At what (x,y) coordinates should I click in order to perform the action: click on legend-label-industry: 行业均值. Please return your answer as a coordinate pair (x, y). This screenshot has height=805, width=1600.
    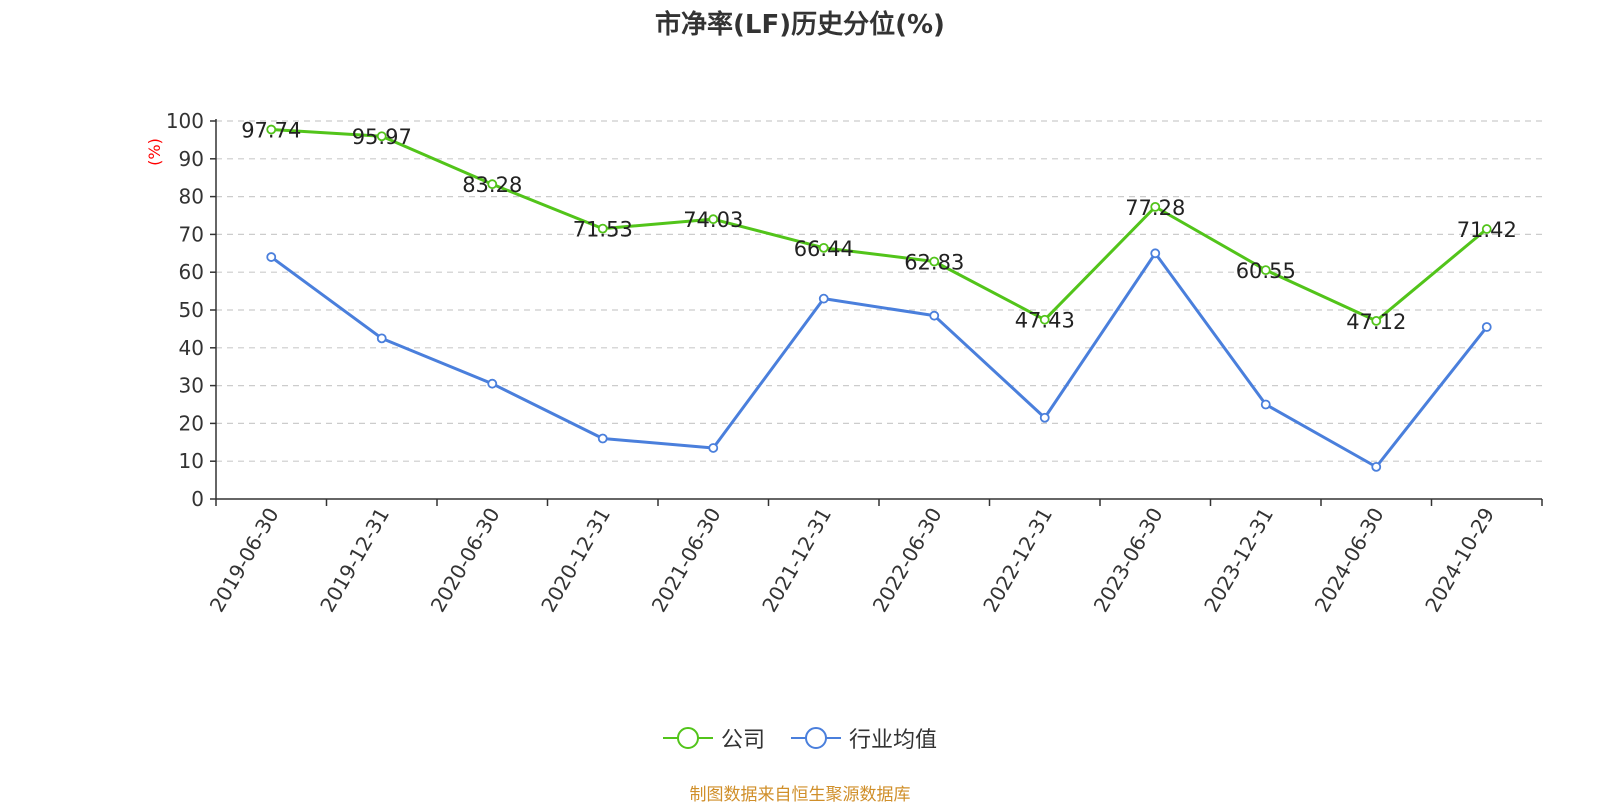
    Looking at the image, I should click on (893, 740).